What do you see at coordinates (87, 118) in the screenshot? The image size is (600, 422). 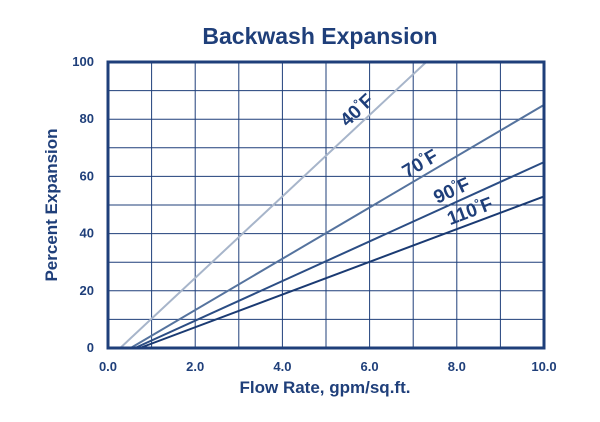 I see `y-tick-label: 80` at bounding box center [87, 118].